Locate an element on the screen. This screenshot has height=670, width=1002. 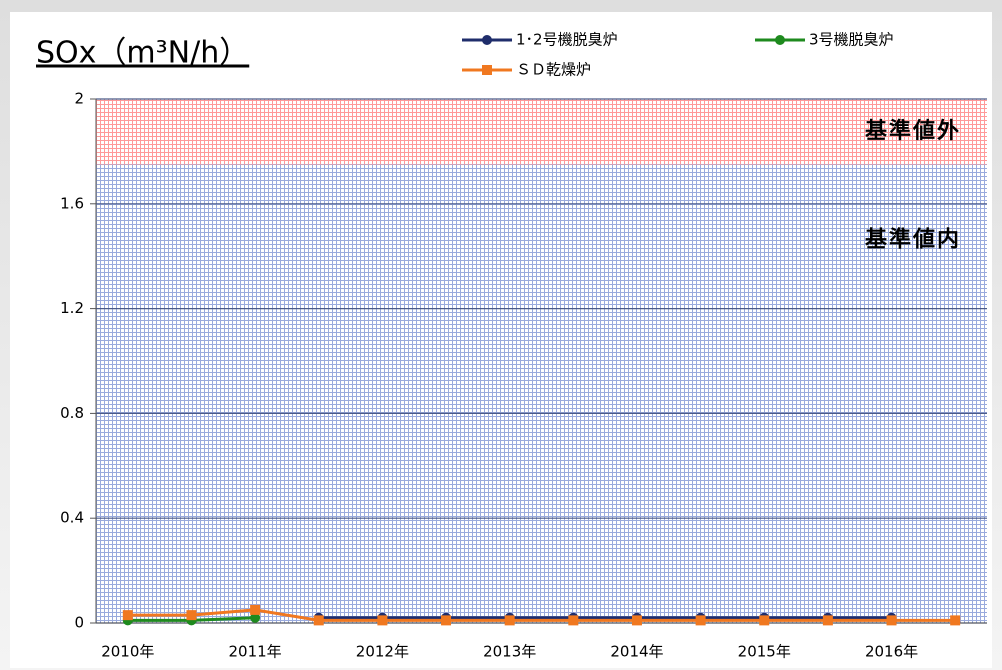
legend-label: 3号機脱臭炉 is located at coordinates (851, 40).